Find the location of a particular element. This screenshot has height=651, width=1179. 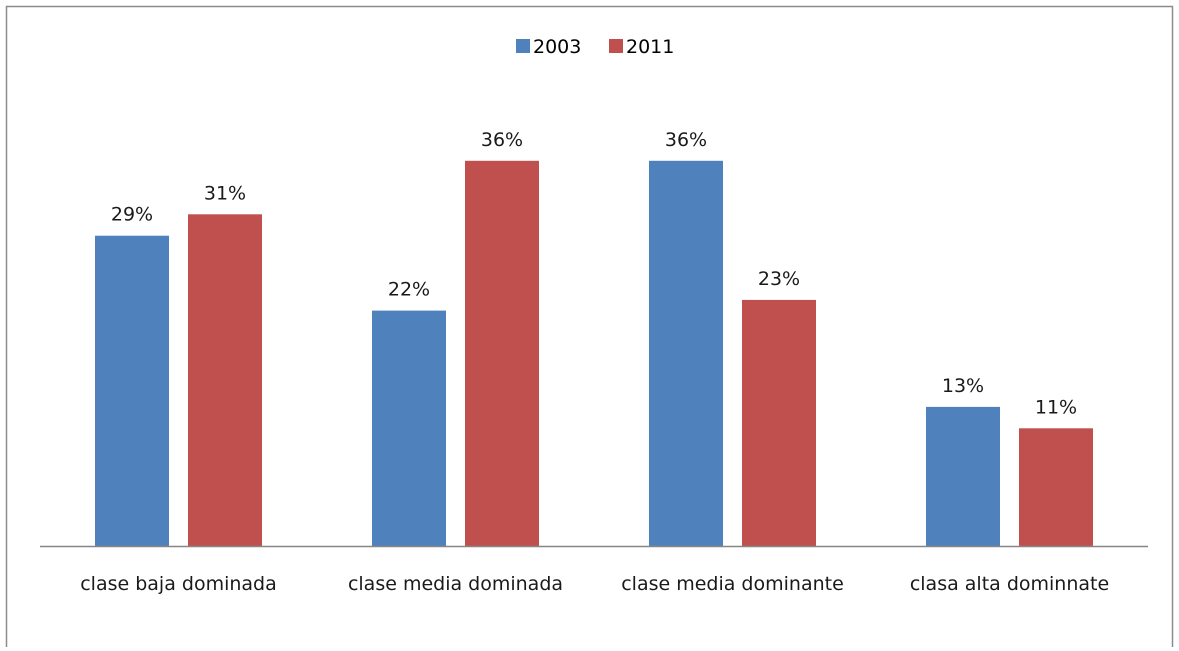

data-label-2011-3: 23% is located at coordinates (779, 279).